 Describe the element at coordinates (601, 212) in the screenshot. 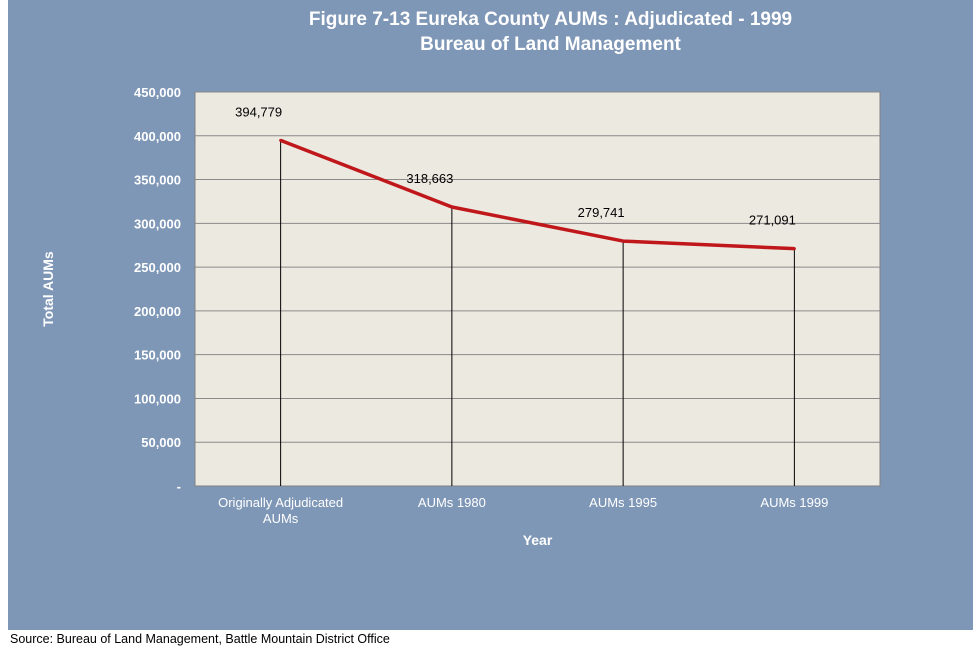

I see `data-label: 279,741` at that location.